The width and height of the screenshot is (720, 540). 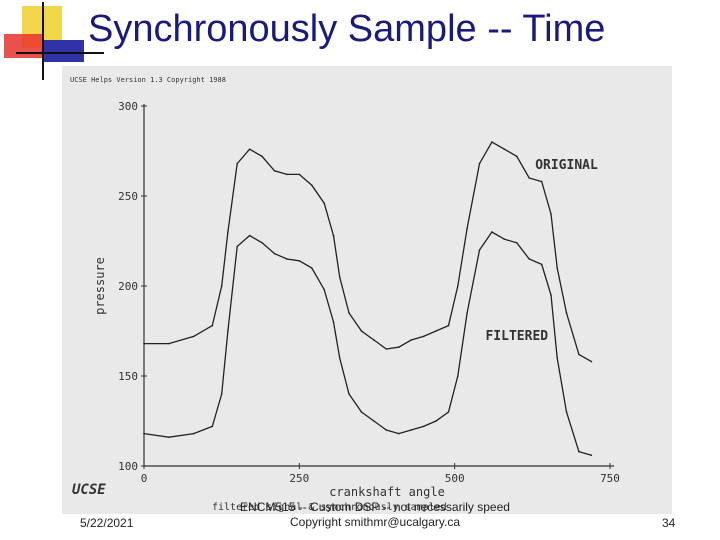 I want to click on y-tick-label: 300, so click(x=128, y=106).